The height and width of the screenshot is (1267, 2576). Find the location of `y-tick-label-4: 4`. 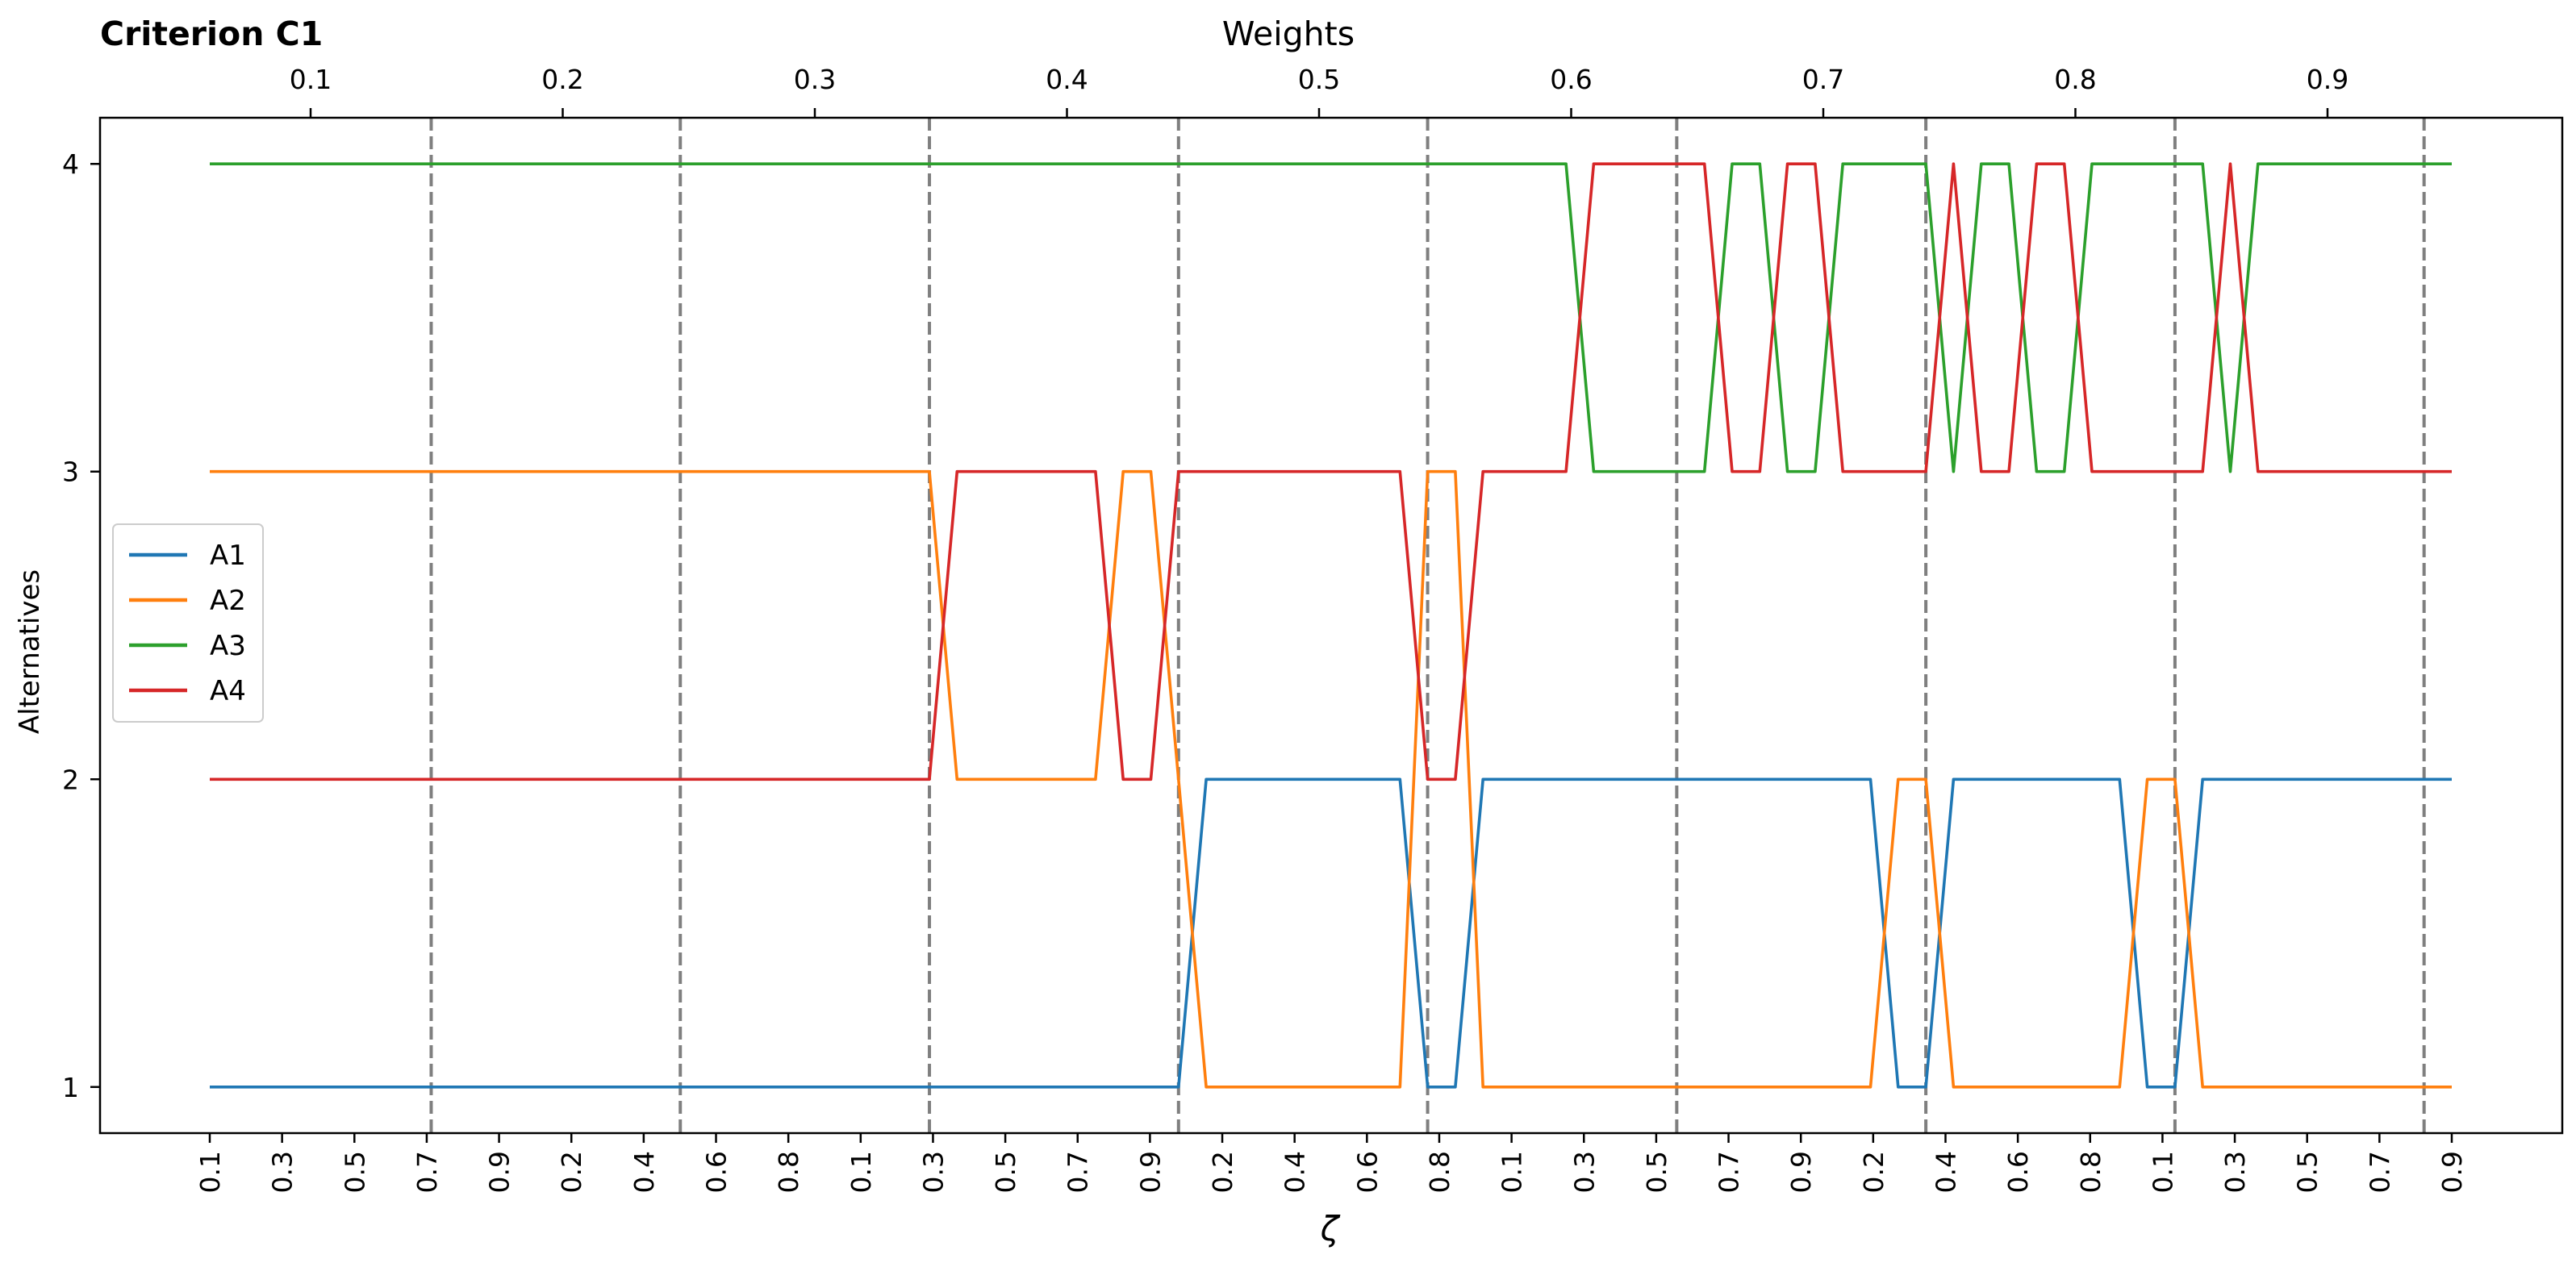

y-tick-label-4: 4 is located at coordinates (70, 164).